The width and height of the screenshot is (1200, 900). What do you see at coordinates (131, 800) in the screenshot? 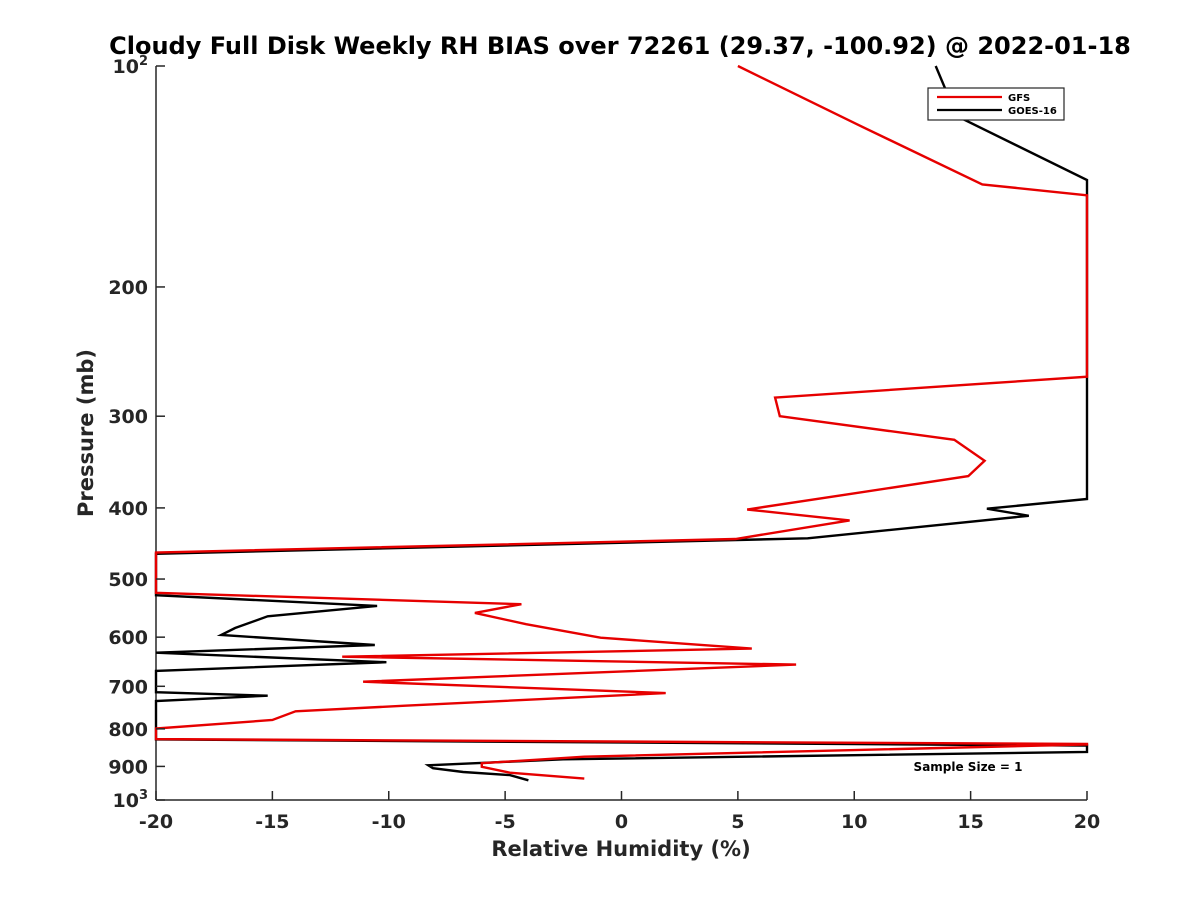
I see `y-tick-label: 10³` at bounding box center [131, 800].